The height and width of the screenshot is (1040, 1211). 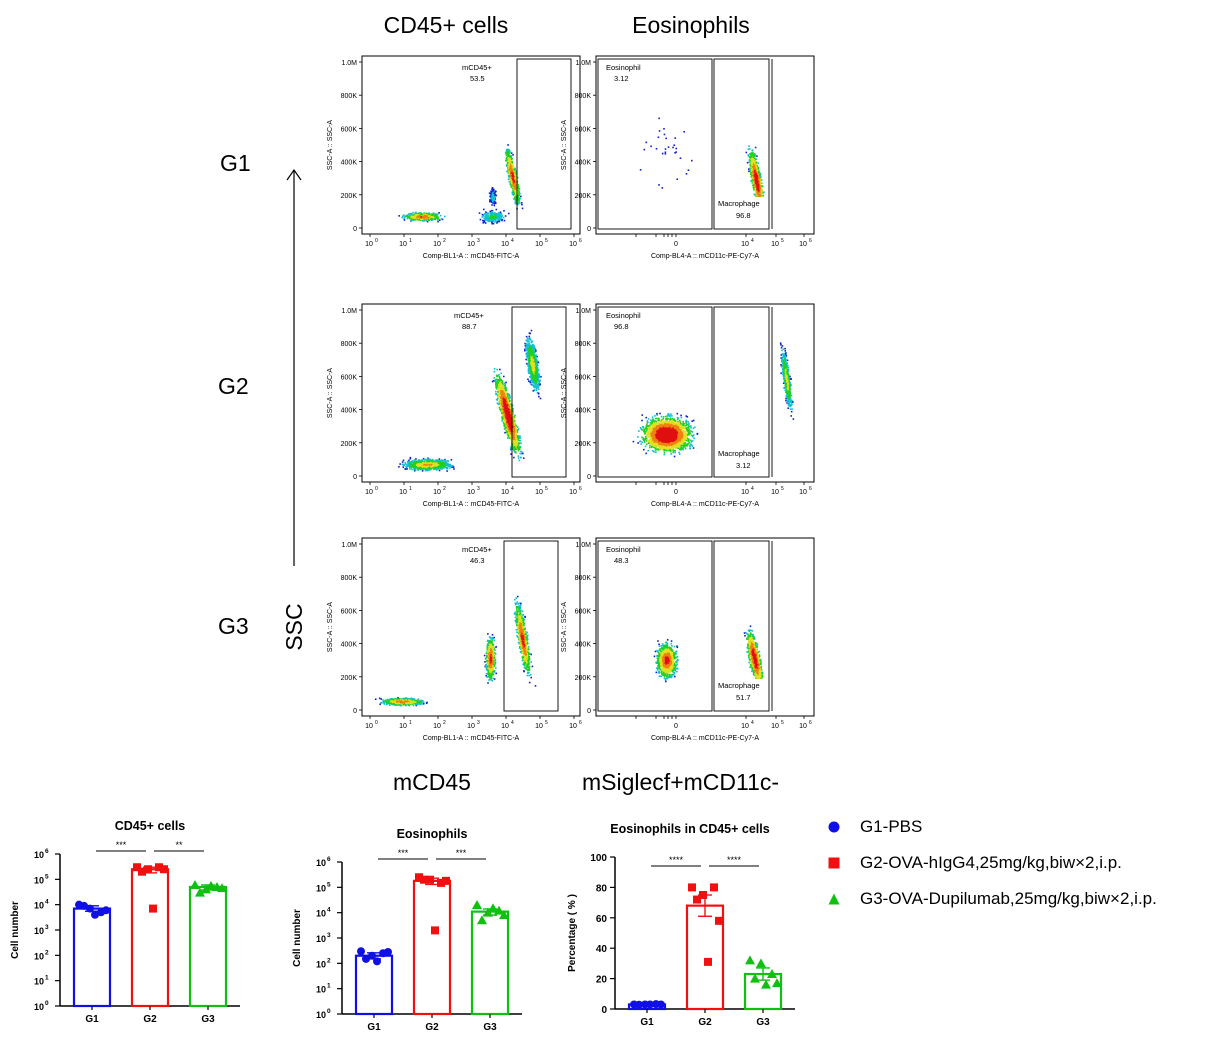 I want to click on y-tick-label: 200K, so click(x=583, y=196).